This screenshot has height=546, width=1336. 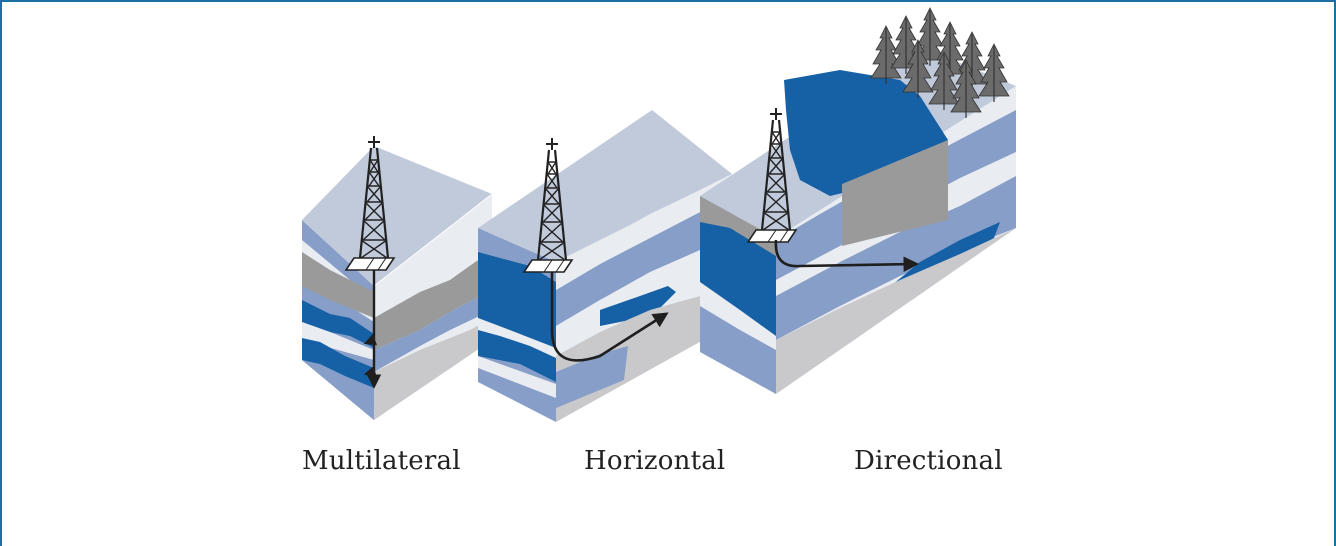 I want to click on multilateral-block, so click(x=397, y=277).